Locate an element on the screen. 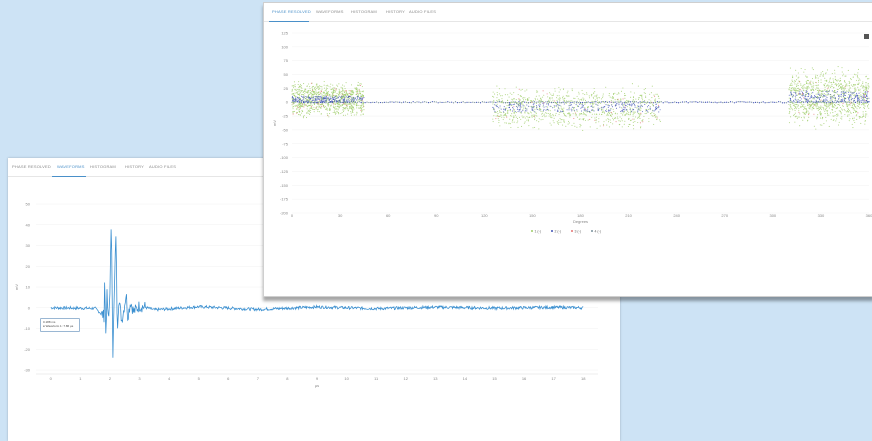 The width and height of the screenshot is (872, 441). y-tick-label: -100 is located at coordinates (284, 157).